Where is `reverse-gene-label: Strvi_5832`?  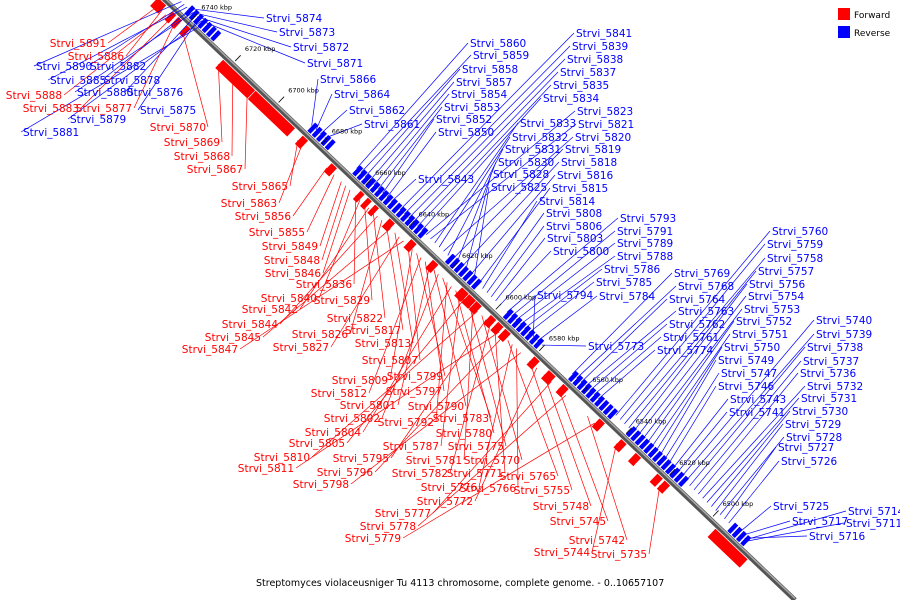
reverse-gene-label: Strvi_5832 is located at coordinates (540, 138).